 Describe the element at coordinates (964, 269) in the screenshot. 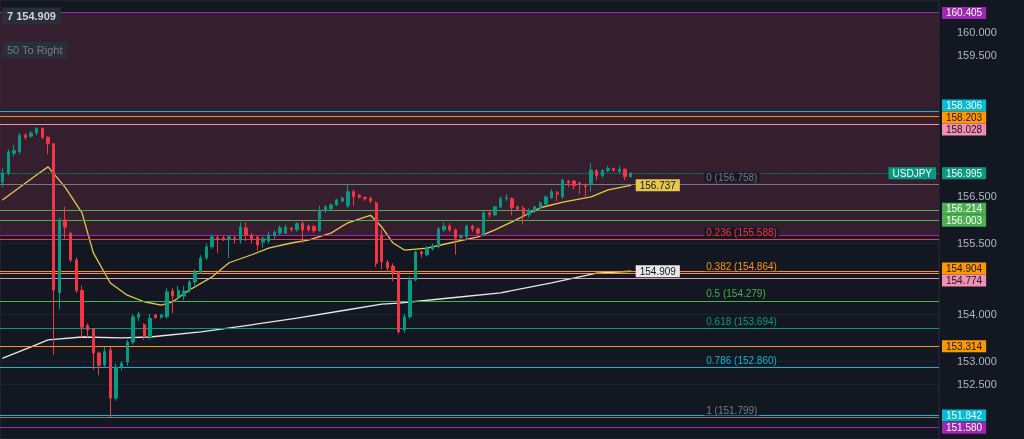

I see `ref-line-label: 154.904` at that location.